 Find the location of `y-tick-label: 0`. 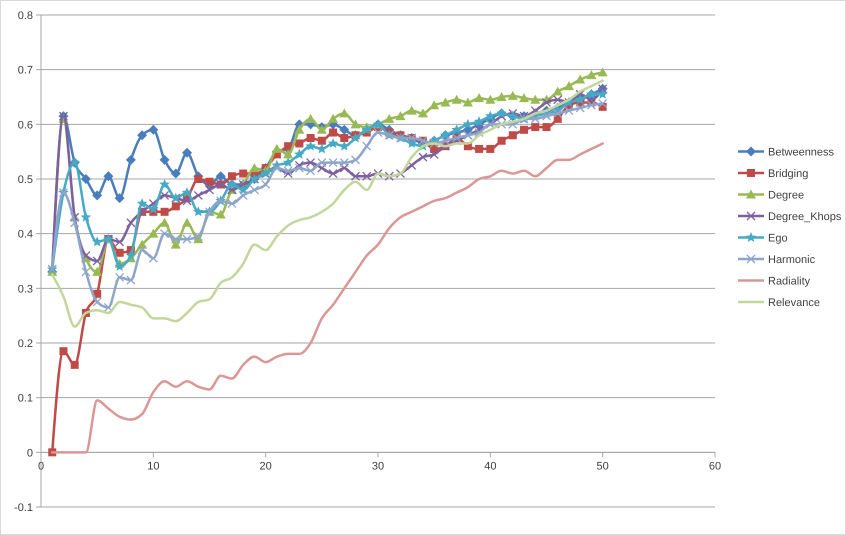

y-tick-label: 0 is located at coordinates (29, 453).